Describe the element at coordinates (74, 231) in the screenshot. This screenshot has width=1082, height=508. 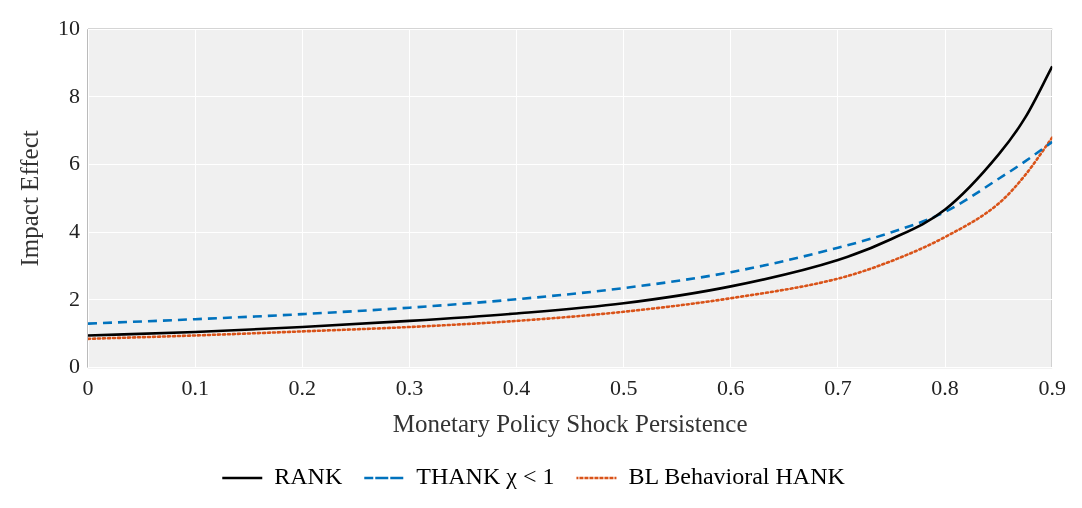
I see `y-tick-label: 4` at that location.